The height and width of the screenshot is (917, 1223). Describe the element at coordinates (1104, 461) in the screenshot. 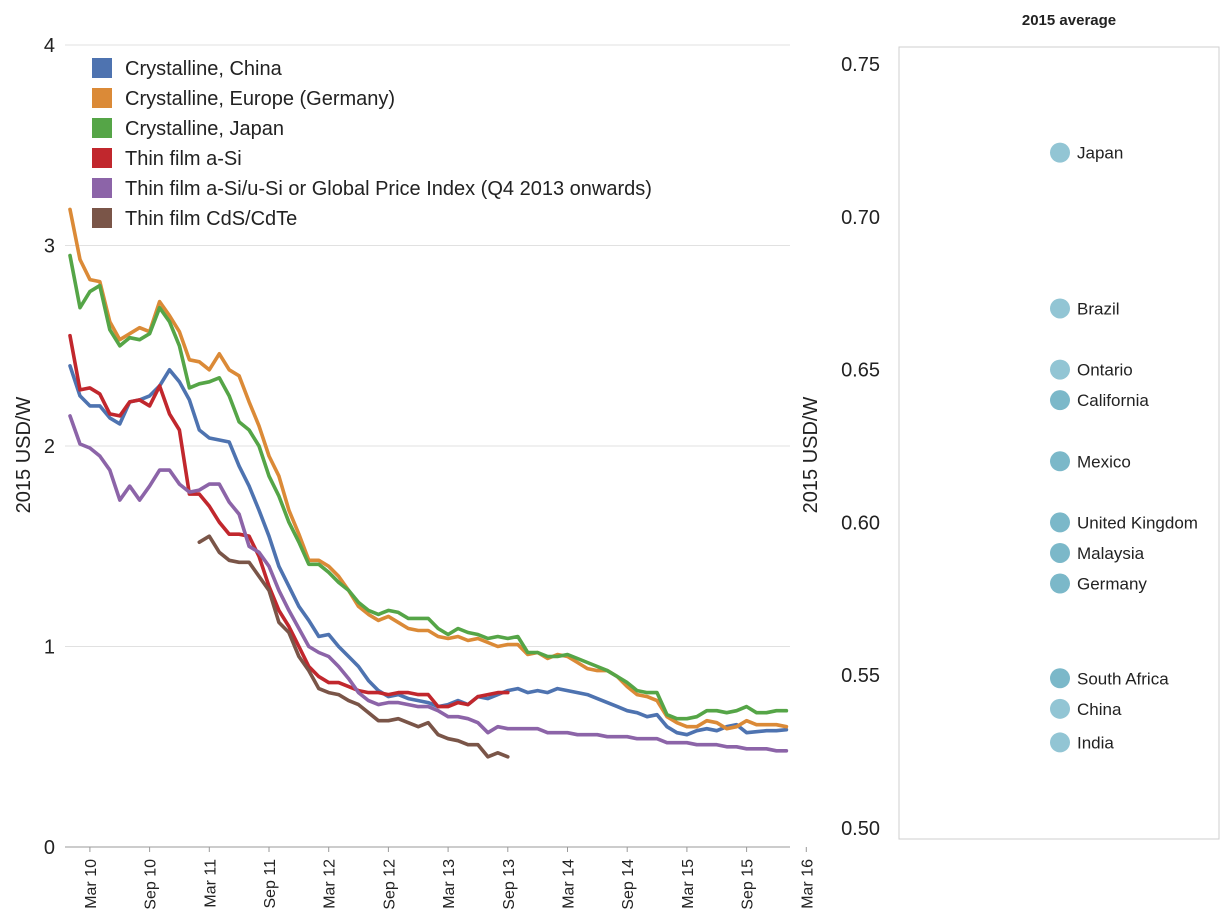

I see `point-label: Mexico` at that location.